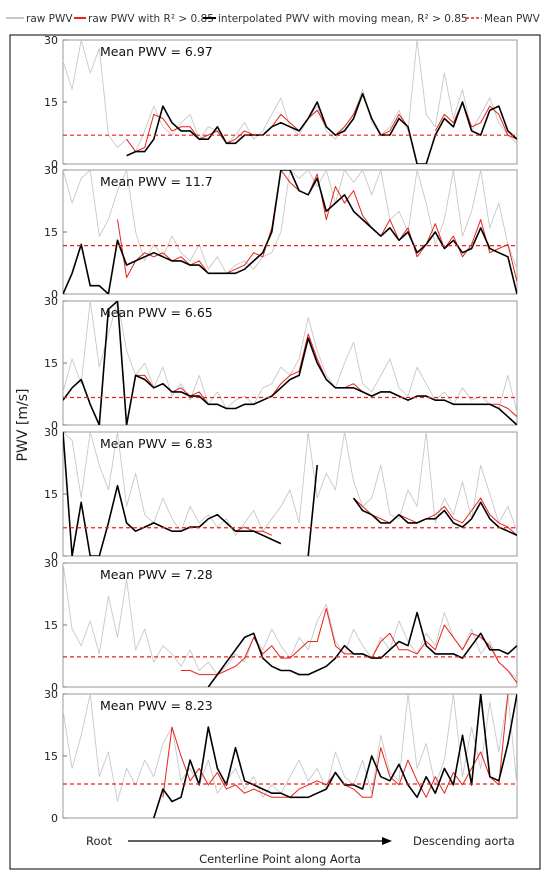 This screenshot has height=872, width=550. I want to click on mean-annotation: Mean PWV = 8.23, so click(156, 705).